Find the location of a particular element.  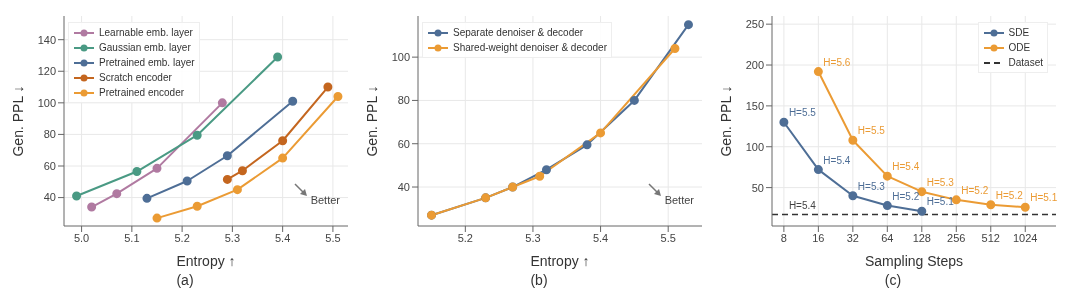

text: (c) is located at coordinates (893, 280).